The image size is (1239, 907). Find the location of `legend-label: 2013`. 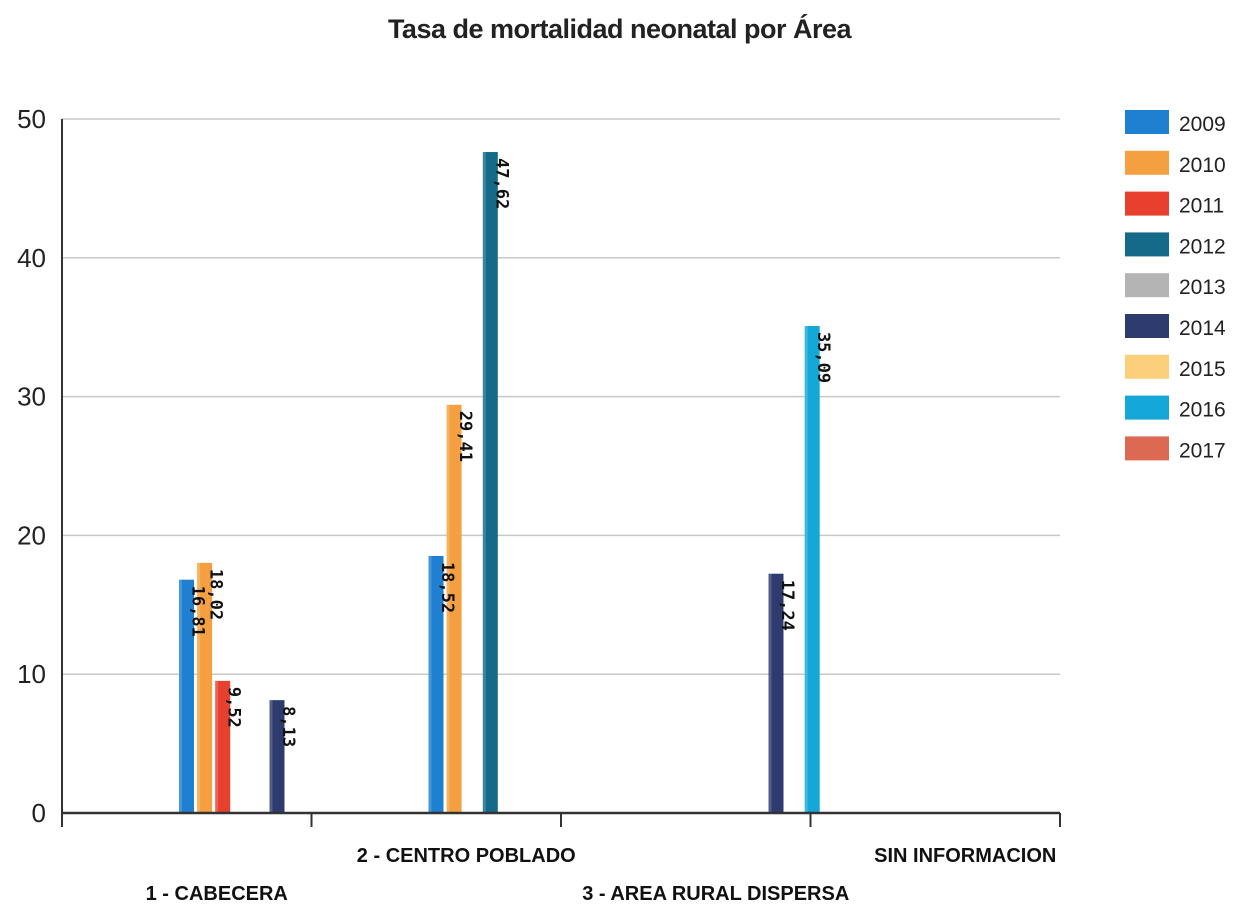

legend-label: 2013 is located at coordinates (1202, 287).